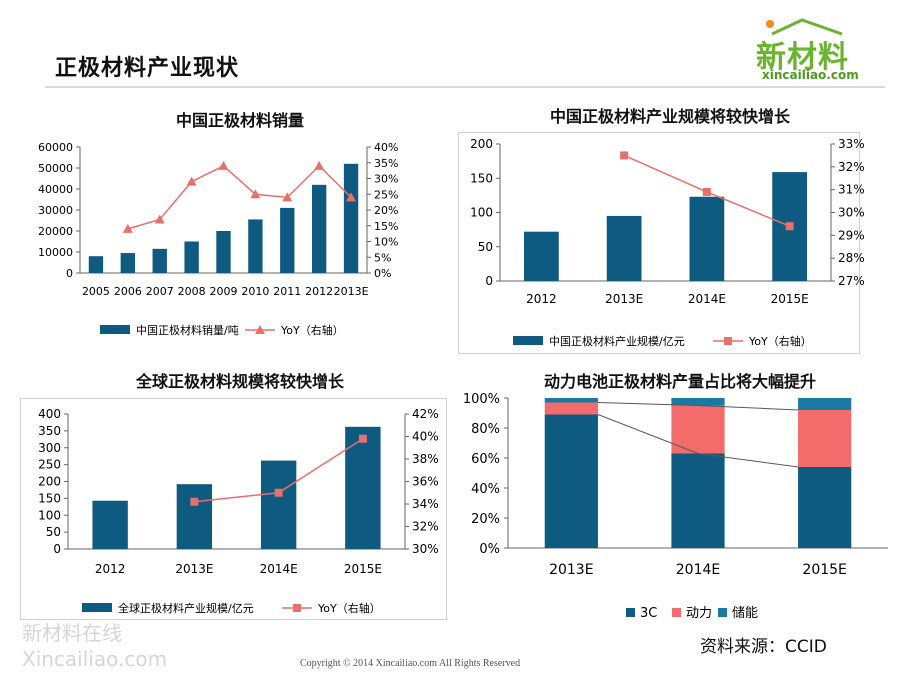  Describe the element at coordinates (96, 291) in the screenshot. I see `x-tick-label: 2005` at that location.